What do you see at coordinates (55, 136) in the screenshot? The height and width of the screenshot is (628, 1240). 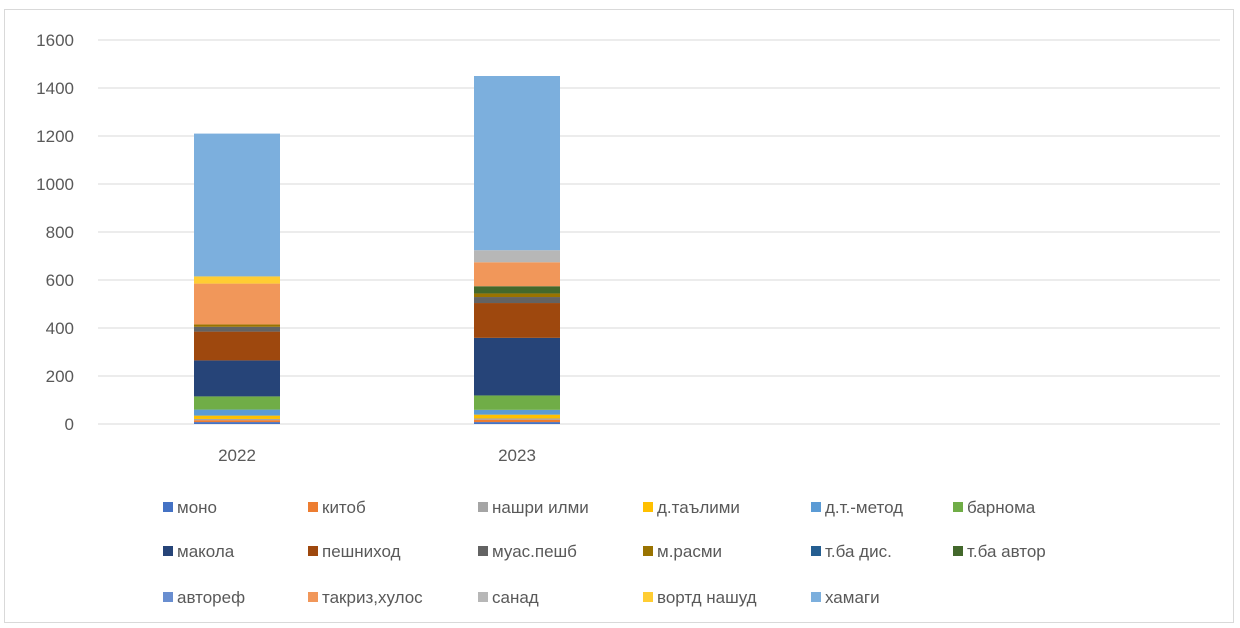 I see `y-tick-label: 1200` at bounding box center [55, 136].